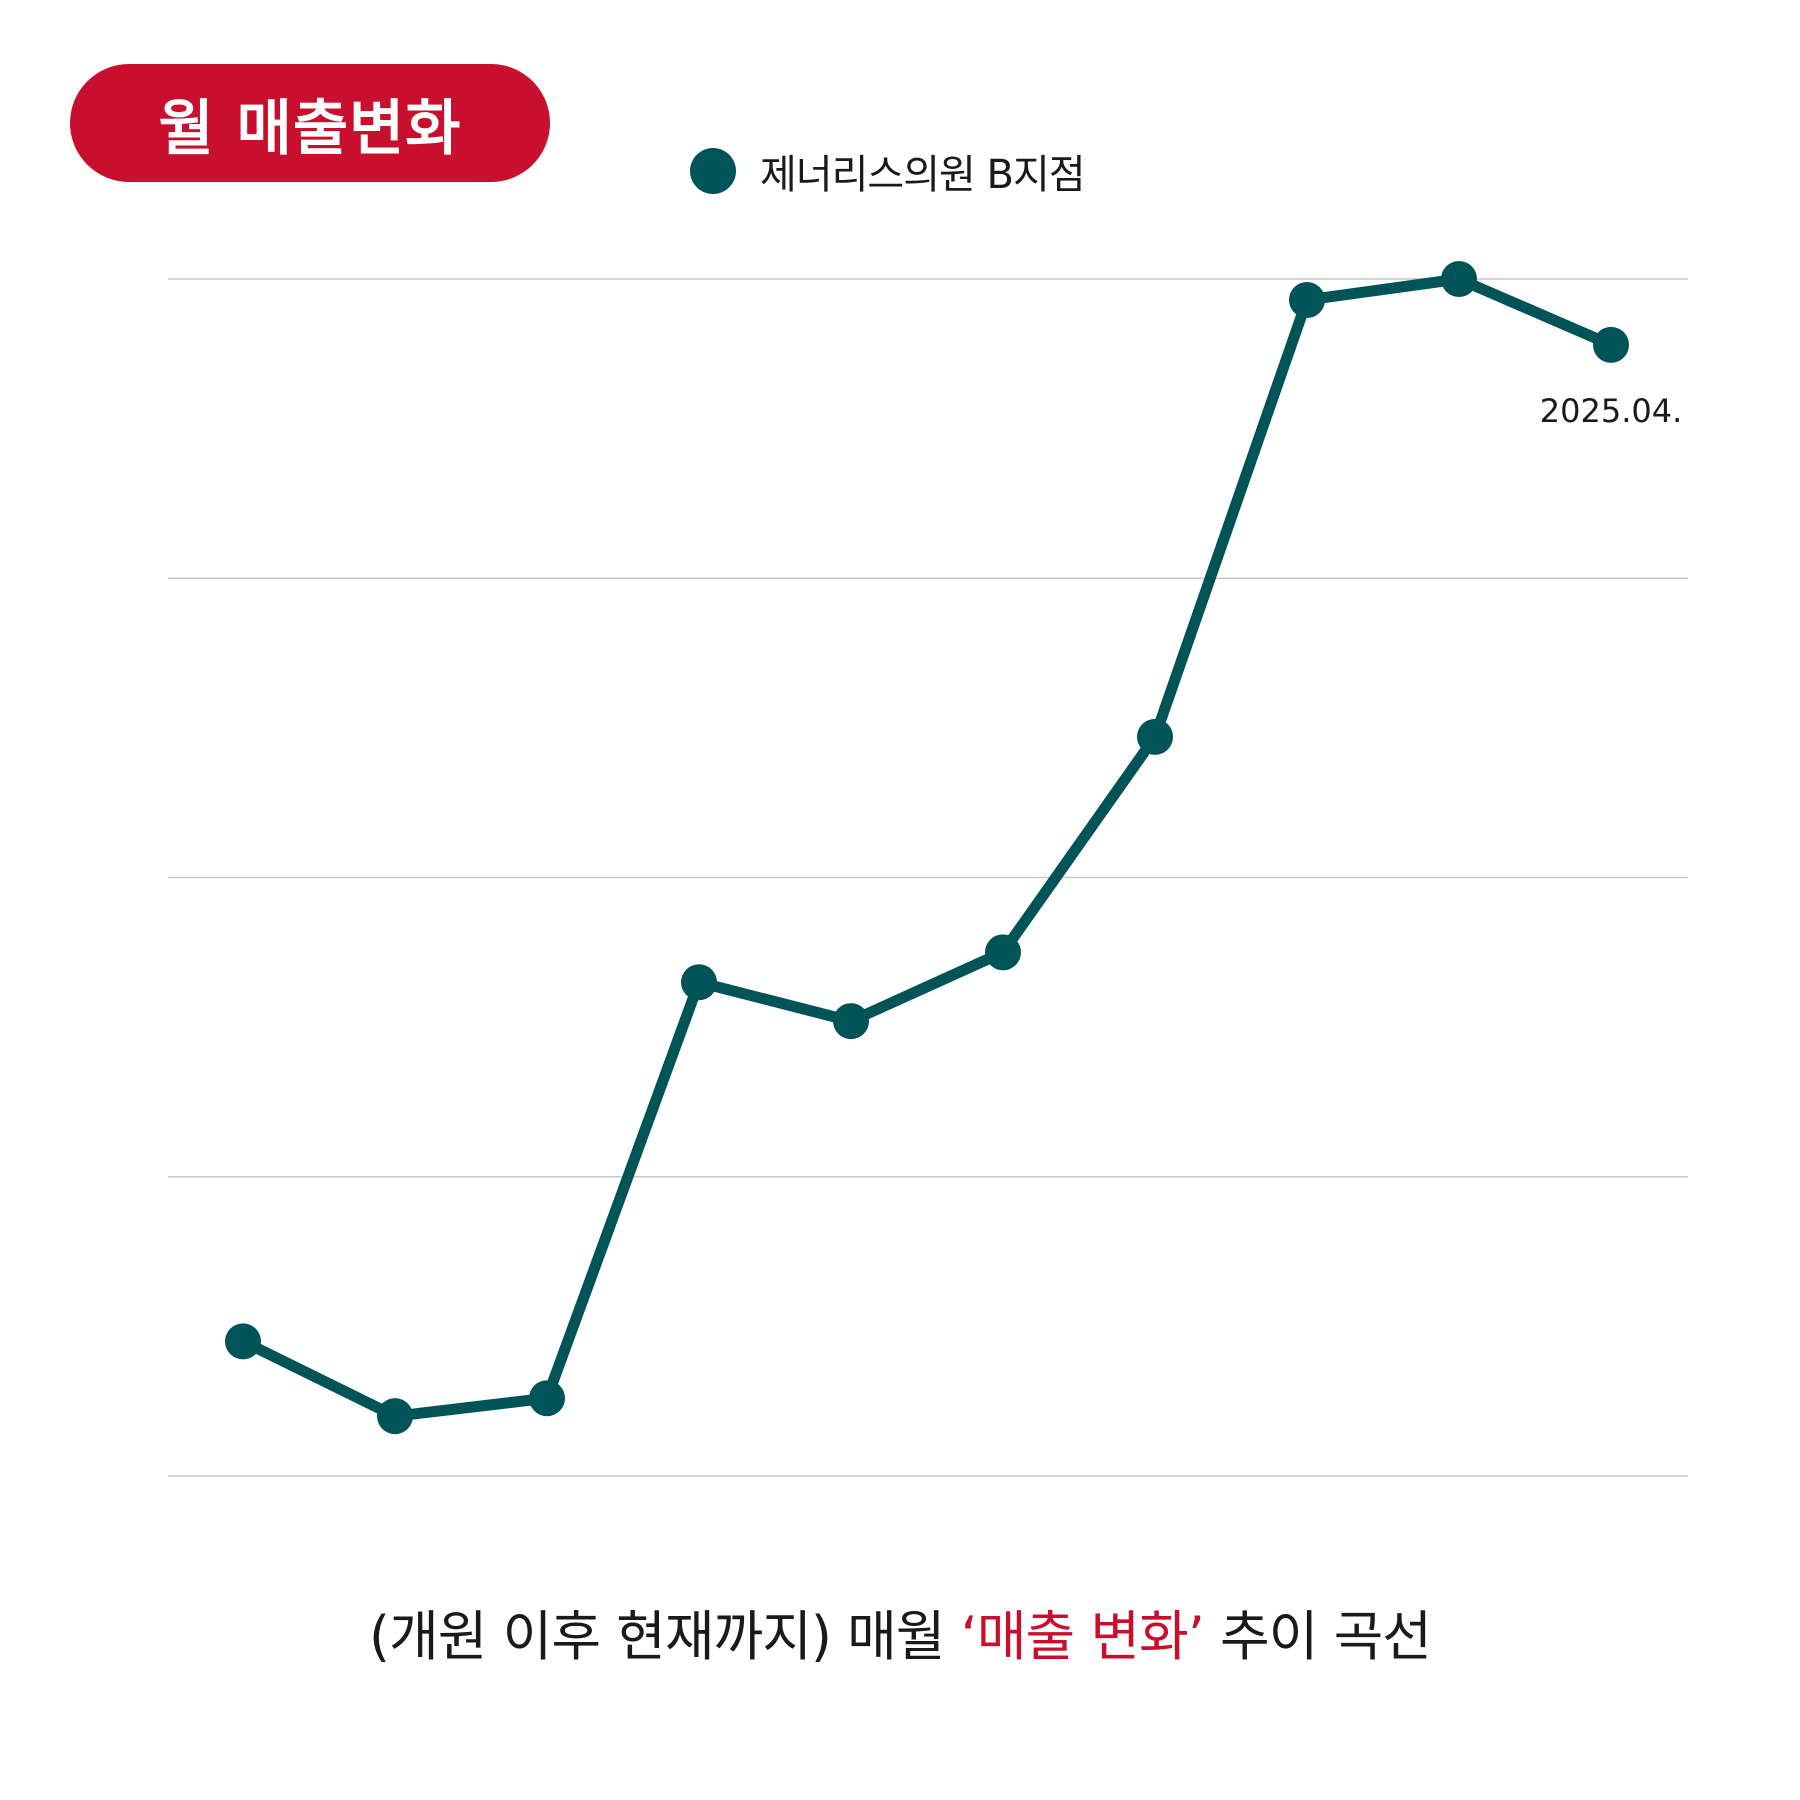  I want to click on legend: 제너리스의원 B지점, so click(888, 171).